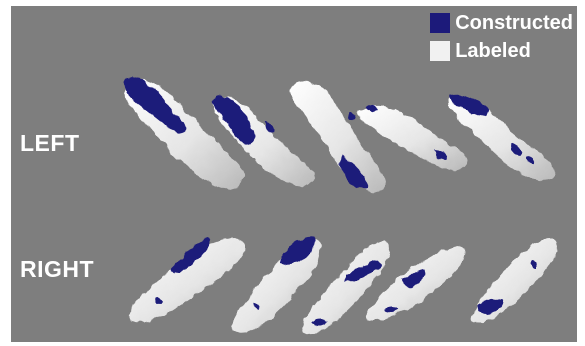  Describe the element at coordinates (440, 51) in the screenshot. I see `swatch-labeled` at that location.